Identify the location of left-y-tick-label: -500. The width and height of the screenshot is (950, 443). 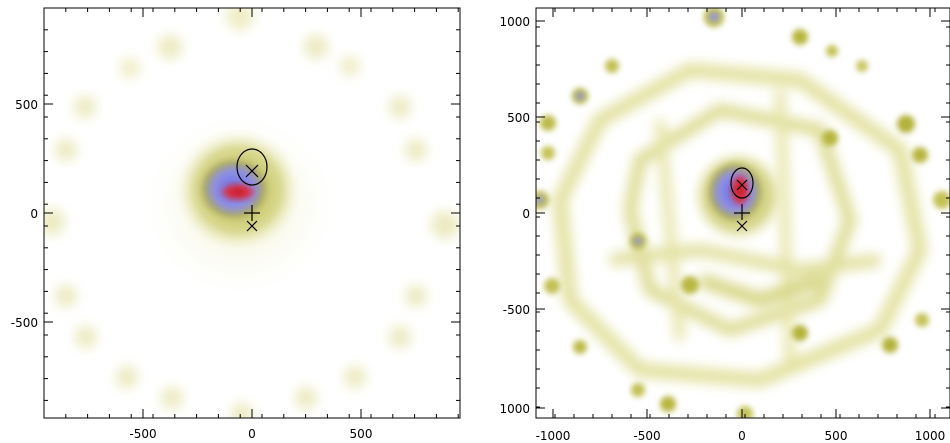
(24, 323).